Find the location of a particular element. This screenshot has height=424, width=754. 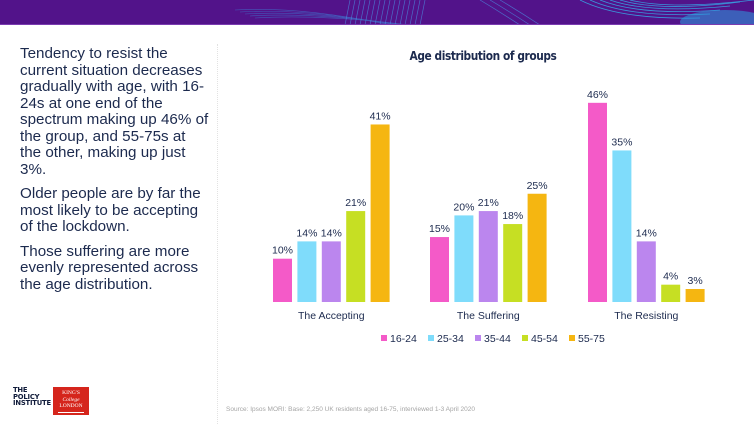

logo-line: College is located at coordinates (71, 399).